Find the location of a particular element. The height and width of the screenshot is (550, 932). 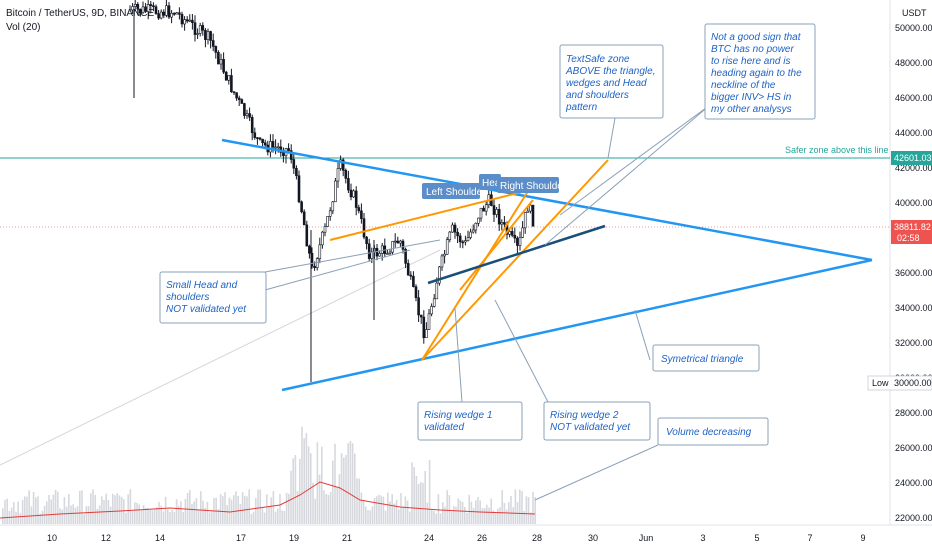

note-small-hs: Small Head and shoulders NOT validated yet is located at coordinates (213, 297).